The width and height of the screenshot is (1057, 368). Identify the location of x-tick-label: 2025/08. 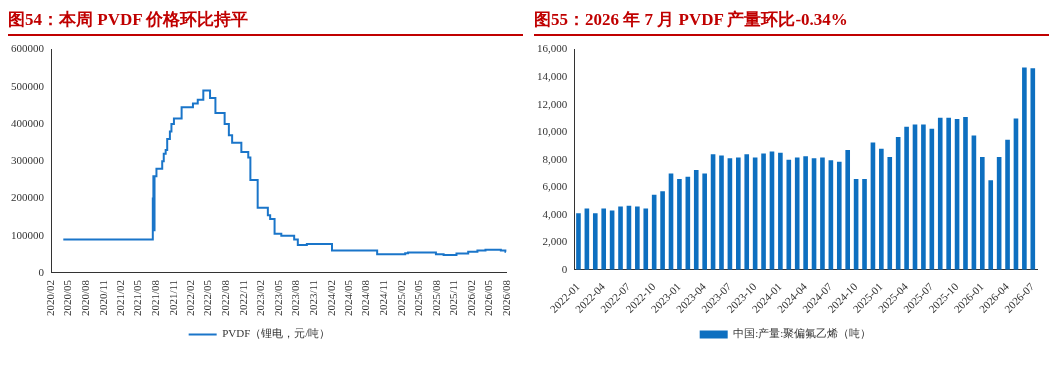
(435, 298).